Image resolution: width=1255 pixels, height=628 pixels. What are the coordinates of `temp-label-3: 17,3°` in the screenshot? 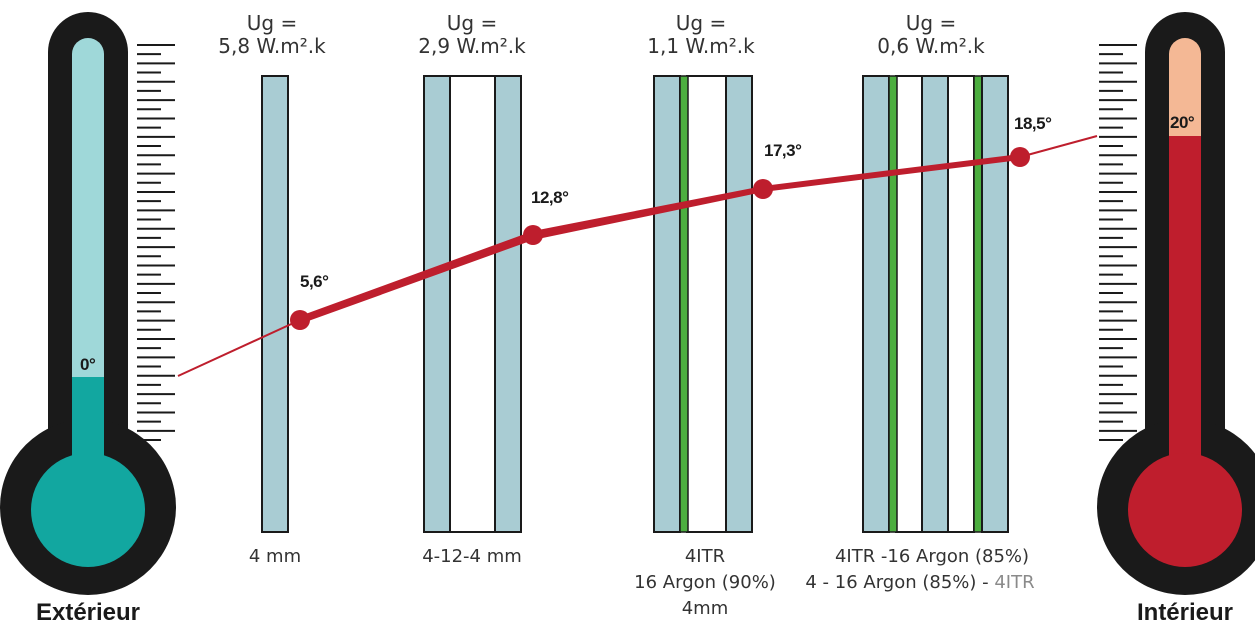 It's located at (783, 150).